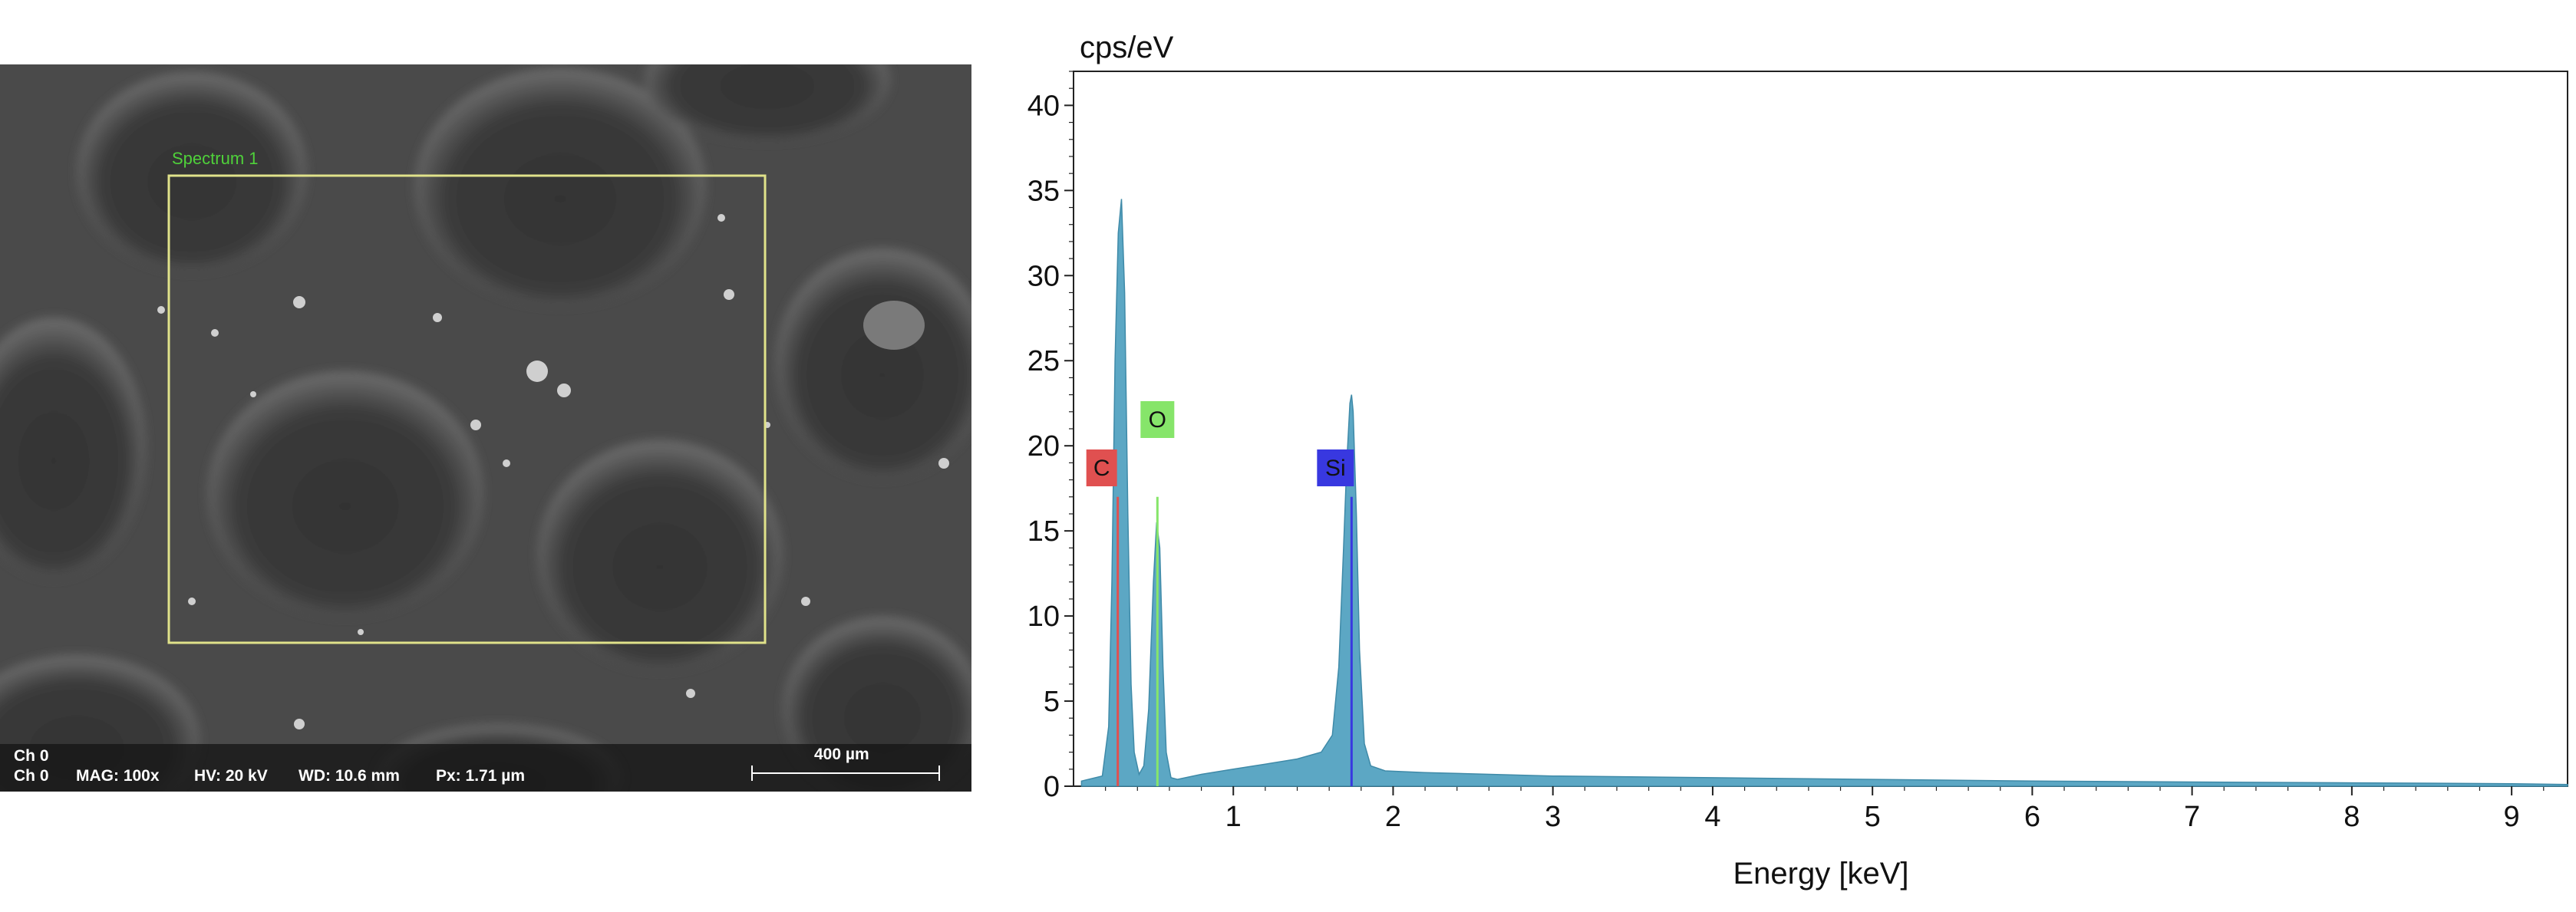  Describe the element at coordinates (1043, 531) in the screenshot. I see `y-tick-label-15: 15` at that location.